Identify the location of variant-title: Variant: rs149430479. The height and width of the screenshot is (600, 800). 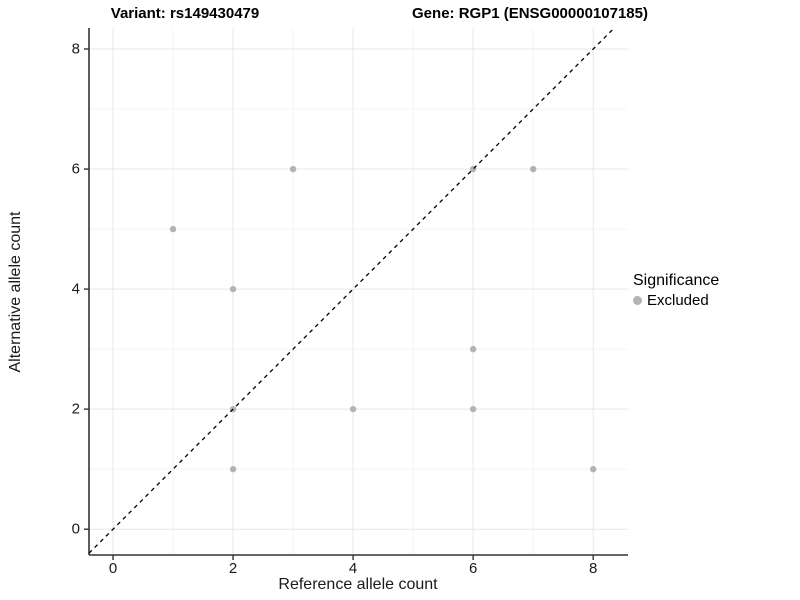
(185, 13).